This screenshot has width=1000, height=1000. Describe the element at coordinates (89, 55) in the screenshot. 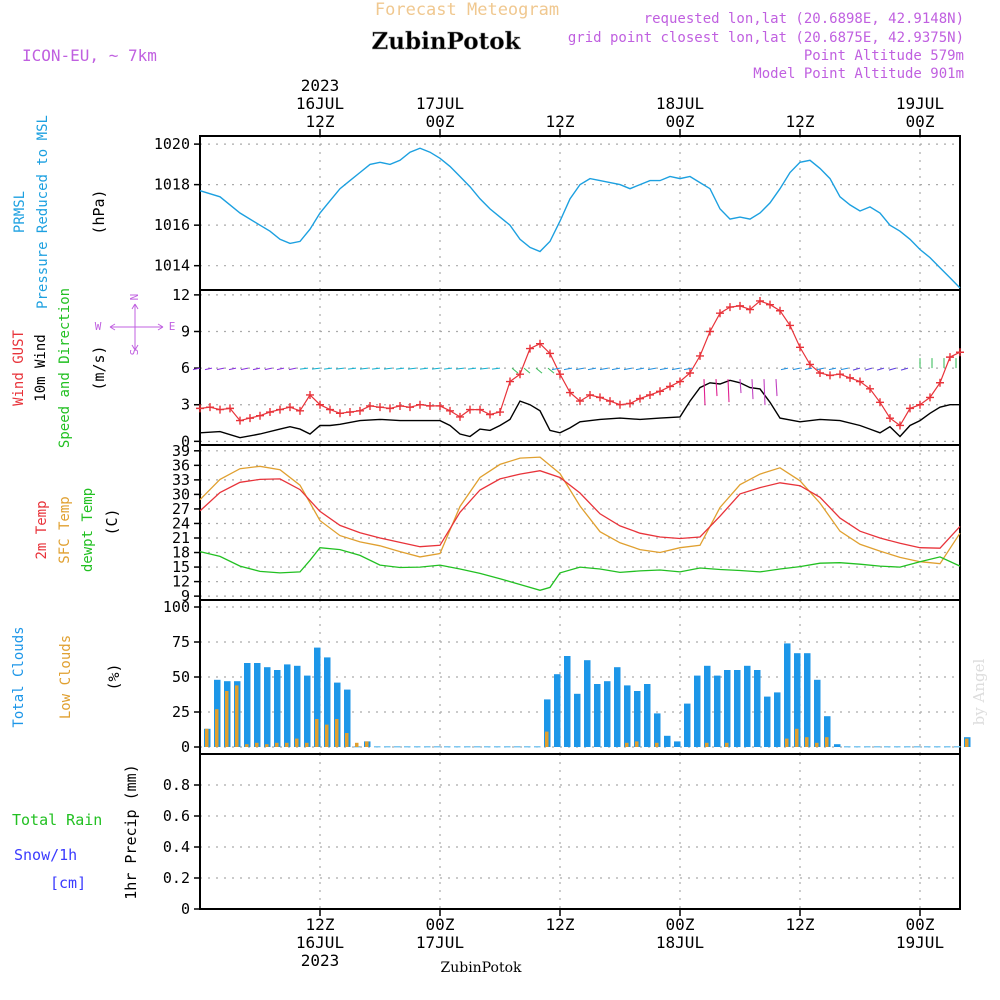

I see `model-label: ICON-EU, ~ 7km` at that location.